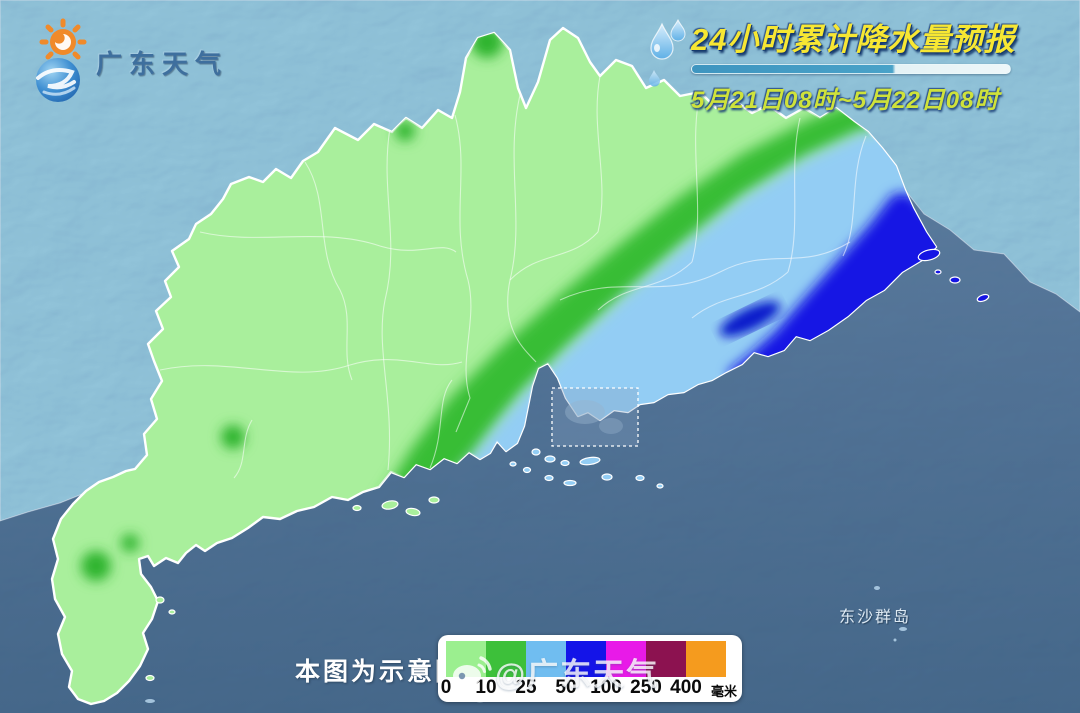 Image resolution: width=1080 pixels, height=713 pixels. I want to click on legend-threshold: 10, so click(486, 687).